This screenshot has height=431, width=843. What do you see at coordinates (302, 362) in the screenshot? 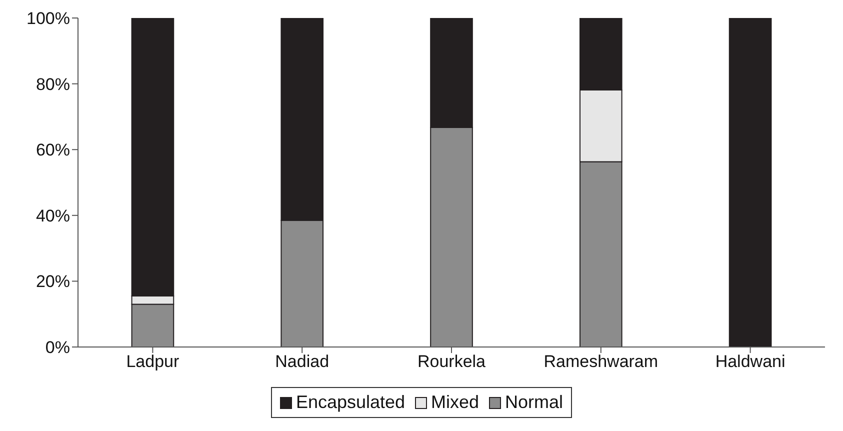
I see `x-tick-label: Nadiad` at bounding box center [302, 362].